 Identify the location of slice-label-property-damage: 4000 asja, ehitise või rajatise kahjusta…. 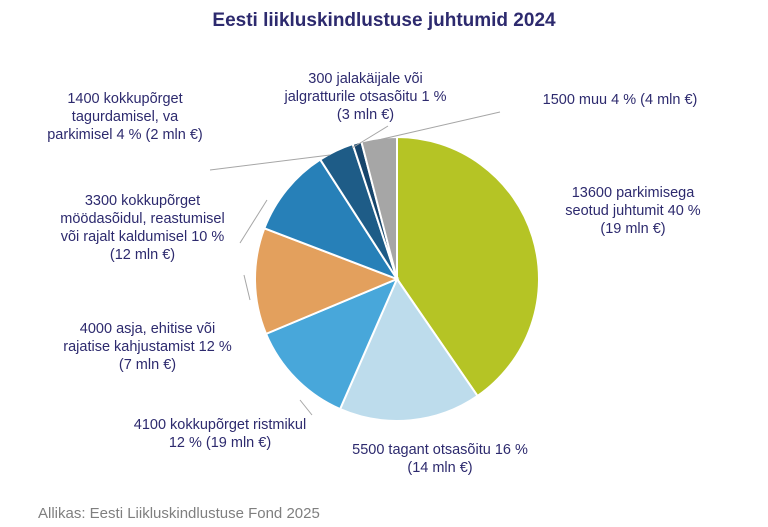
(147, 347).